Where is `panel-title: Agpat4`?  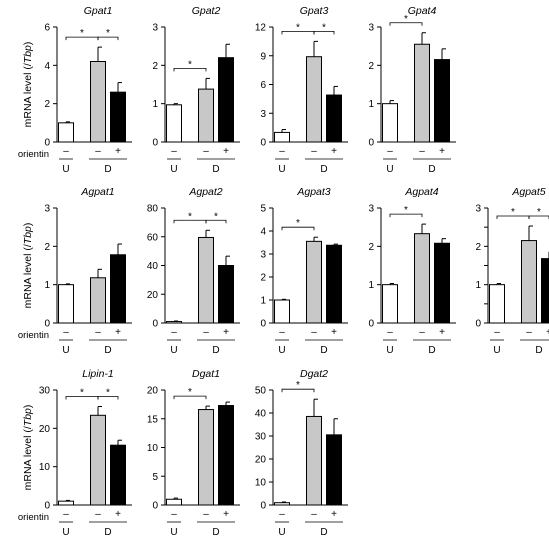 panel-title: Agpat4 is located at coordinates (421, 192).